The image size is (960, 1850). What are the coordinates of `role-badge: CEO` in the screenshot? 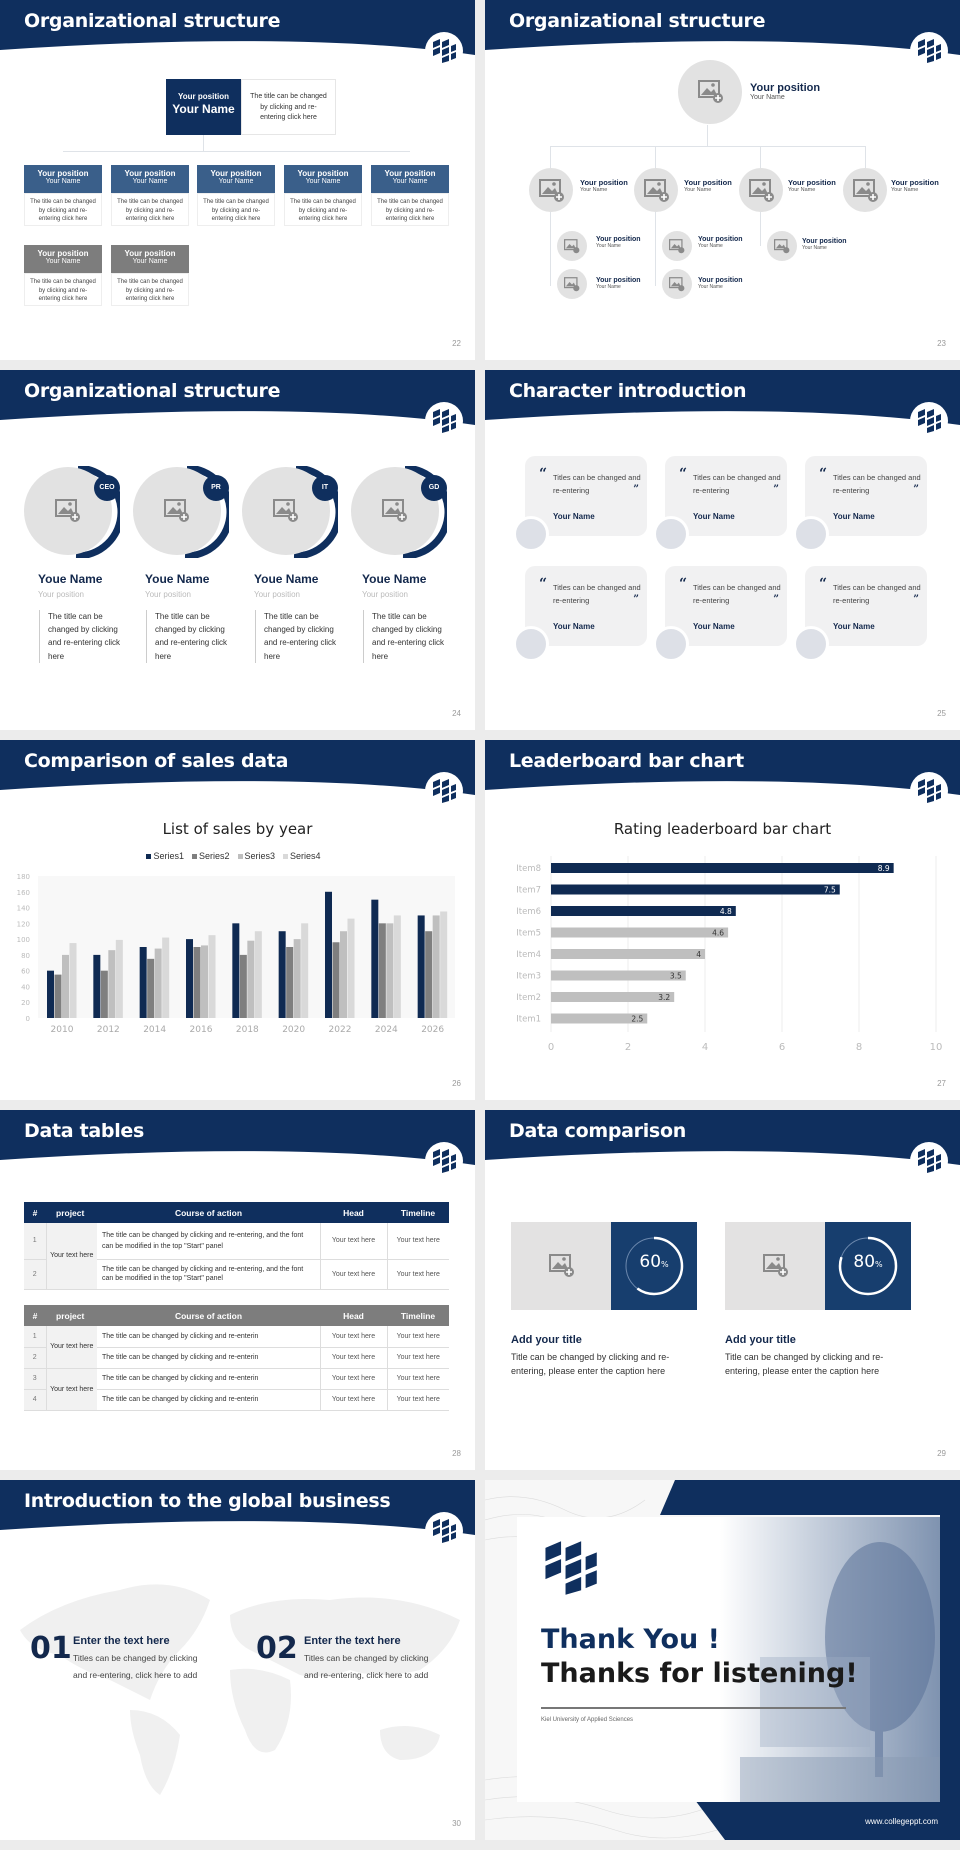 It's located at (107, 488).